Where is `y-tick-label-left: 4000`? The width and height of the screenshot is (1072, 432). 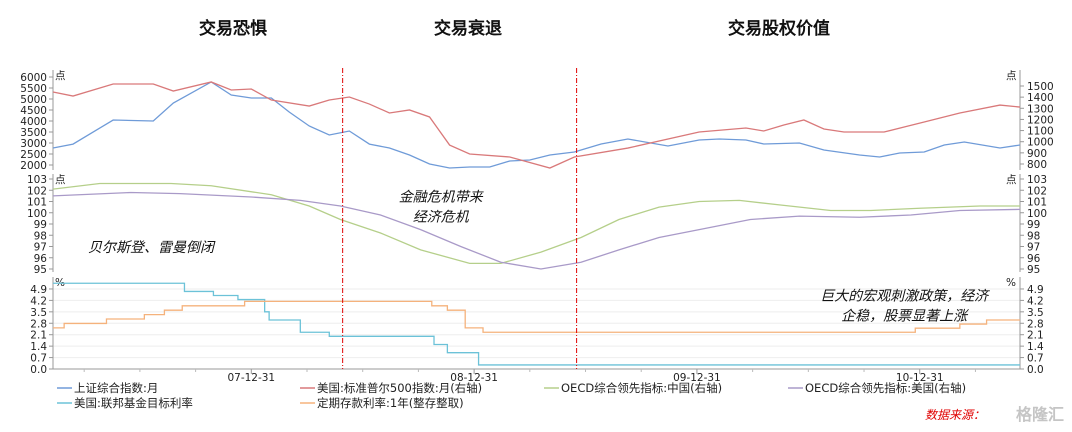
y-tick-label-left: 4000 is located at coordinates (33, 122).